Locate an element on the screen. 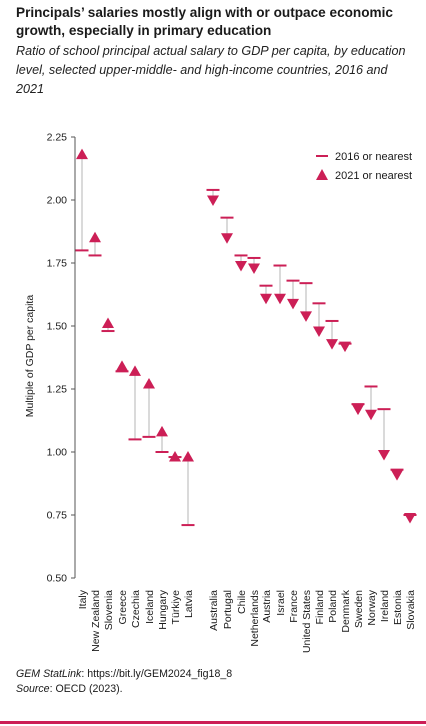  mark-2021-slovenia is located at coordinates (108, 322).